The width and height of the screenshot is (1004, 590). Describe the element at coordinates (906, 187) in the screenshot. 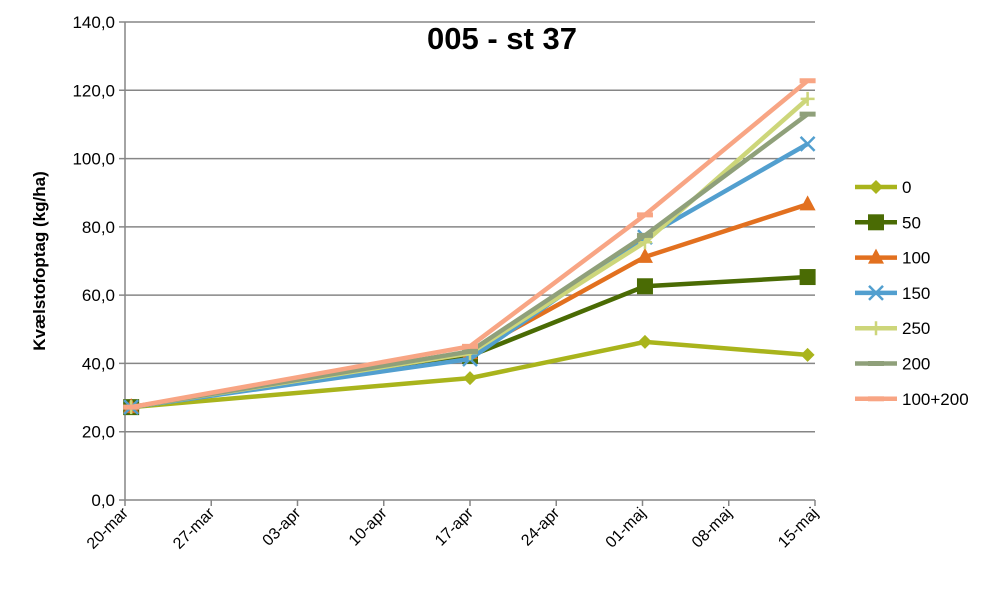

I see `legend-label: 0` at that location.